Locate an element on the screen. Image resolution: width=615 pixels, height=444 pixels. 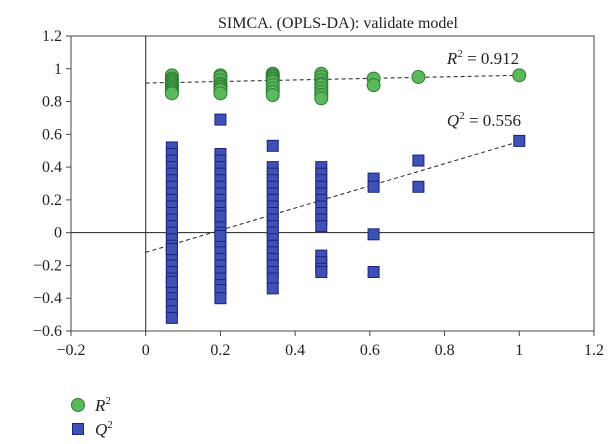
y-tick-label: −0.6 is located at coordinates (47, 331).